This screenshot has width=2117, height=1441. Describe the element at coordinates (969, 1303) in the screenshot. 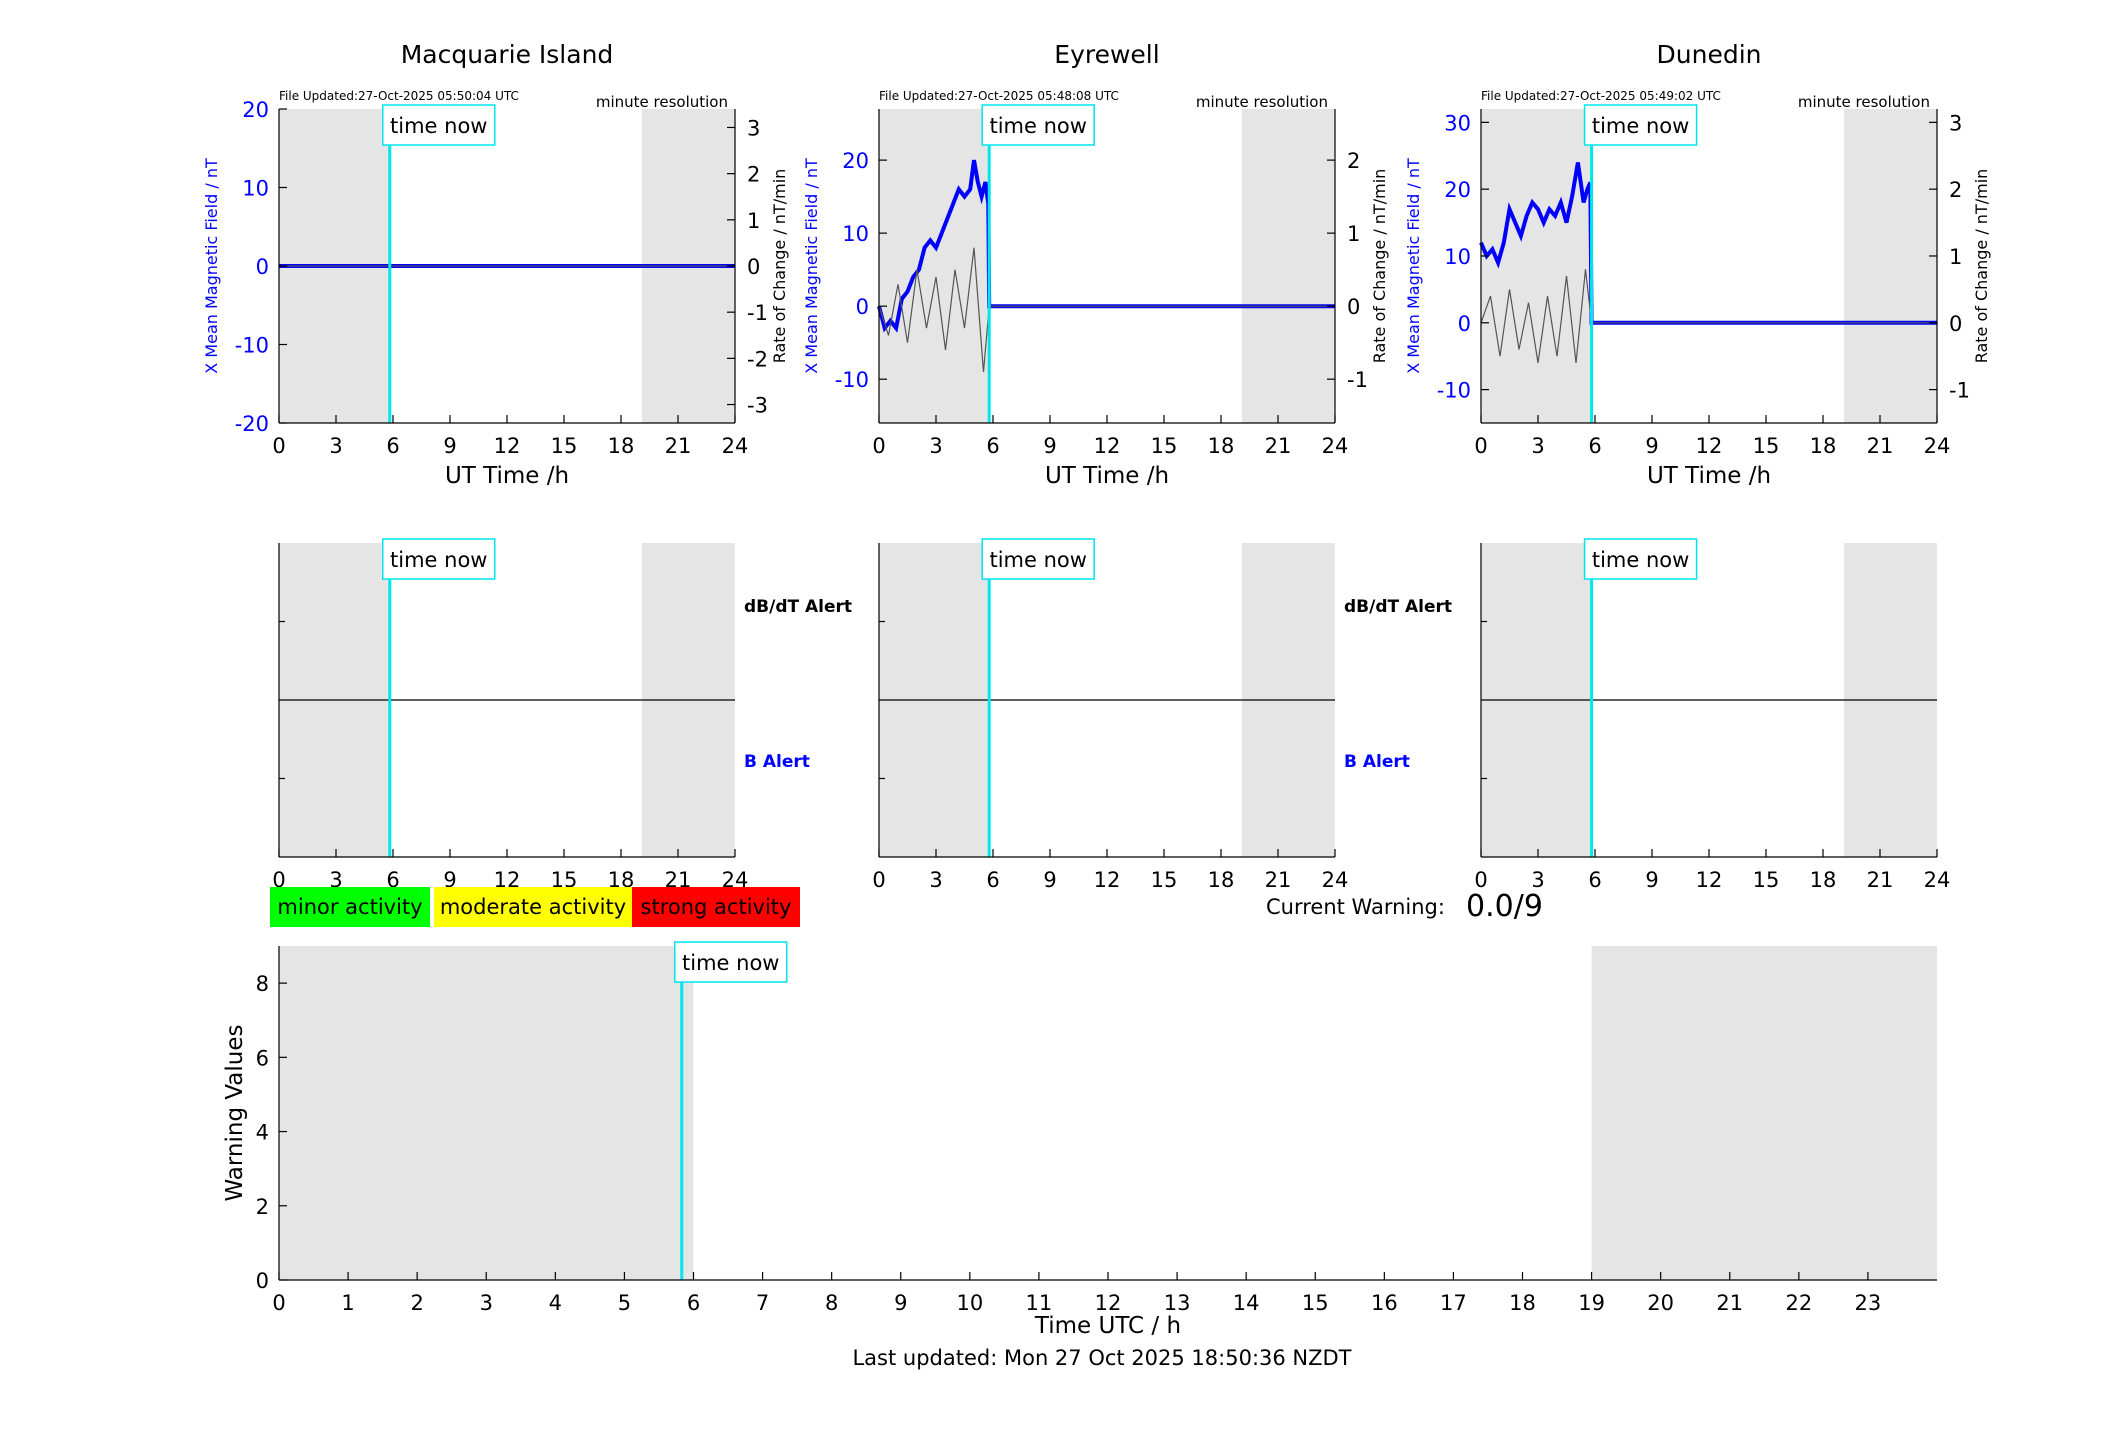

I see `x-tick-label: 10` at that location.